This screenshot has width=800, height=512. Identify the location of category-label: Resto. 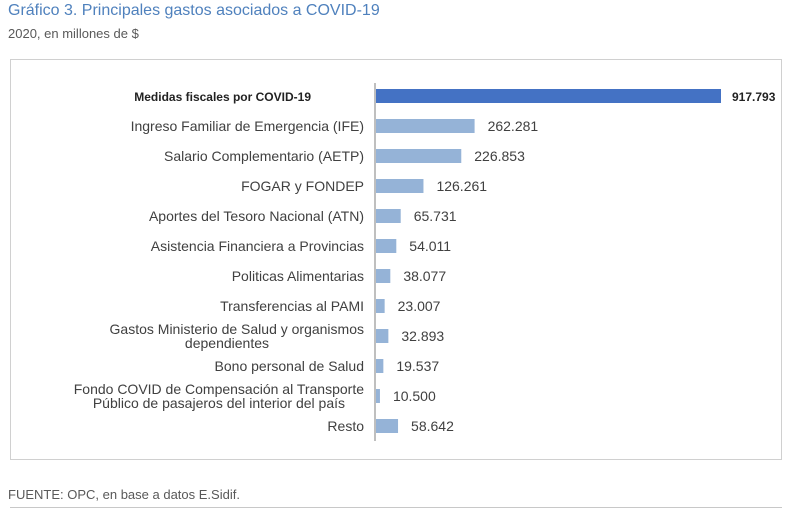
(345, 426).